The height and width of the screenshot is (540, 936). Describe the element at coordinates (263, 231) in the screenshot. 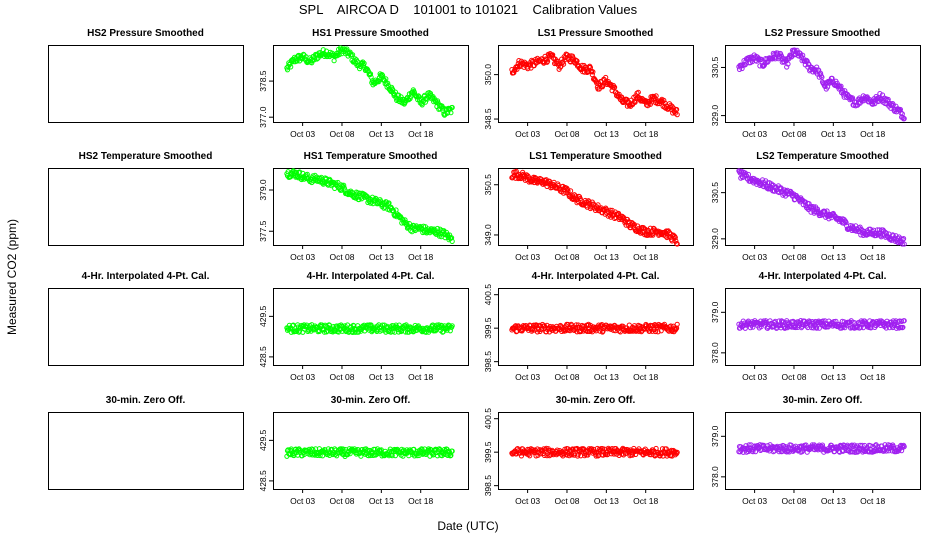

I see `y-tick-label: 377.5` at that location.